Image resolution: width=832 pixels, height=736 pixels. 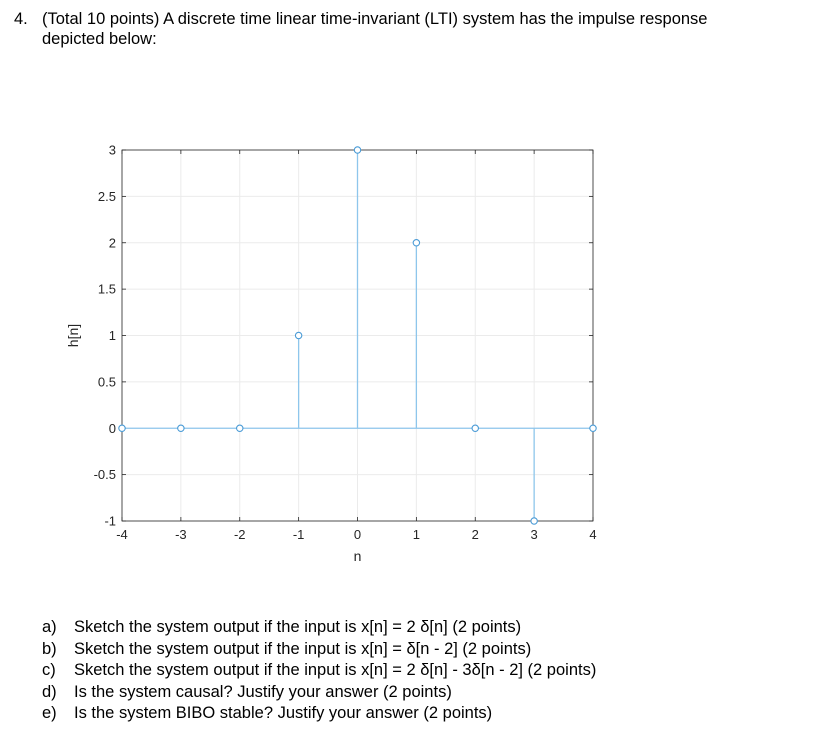 What do you see at coordinates (181, 534) in the screenshot?
I see `x-tick-label: -3` at bounding box center [181, 534].